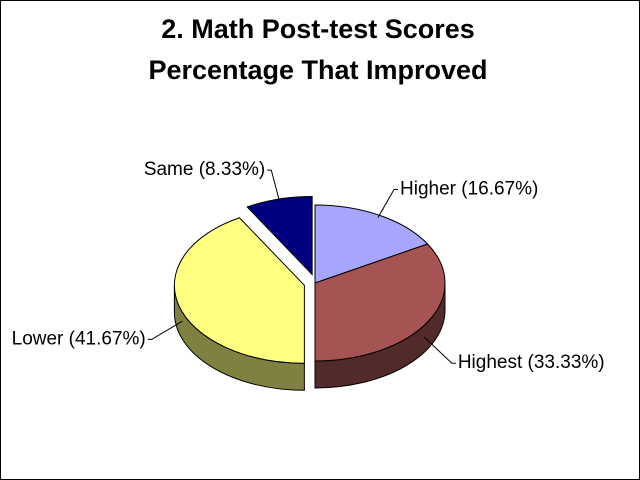 The height and width of the screenshot is (480, 640). What do you see at coordinates (531, 362) in the screenshot?
I see `data-label: Highest (33.33%)` at bounding box center [531, 362].